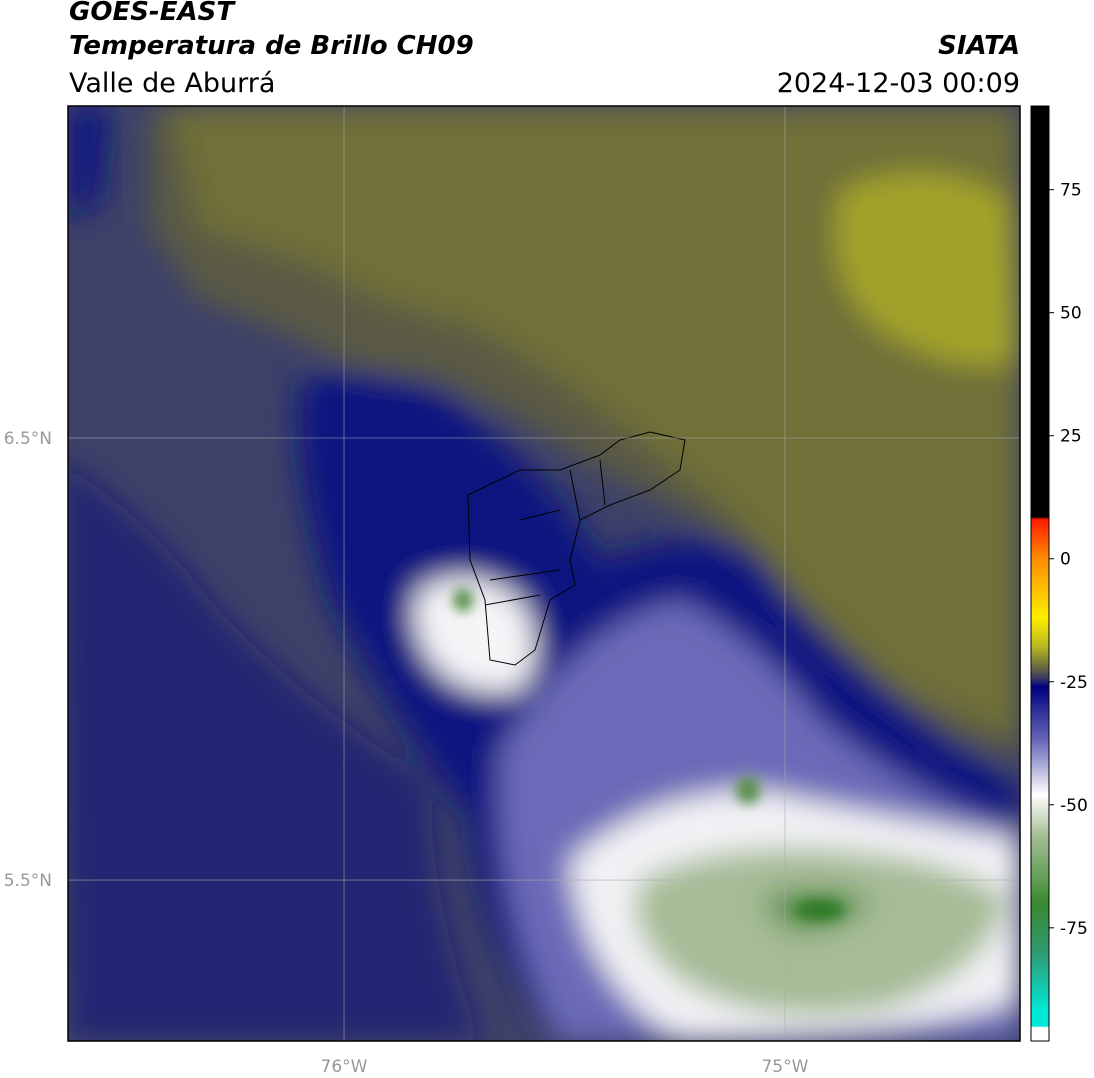 This screenshot has height=1078, width=1094. What do you see at coordinates (271, 46) in the screenshot?
I see `subtitle: Temperatura de Brillo CH09` at bounding box center [271, 46].